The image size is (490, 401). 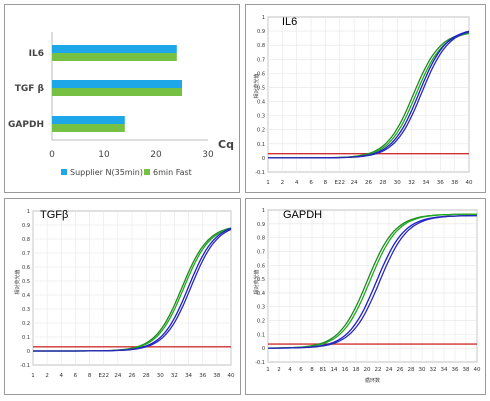 What do you see at coordinates (378, 370) in the screenshot?
I see `x-tick-label: 22` at bounding box center [378, 370].